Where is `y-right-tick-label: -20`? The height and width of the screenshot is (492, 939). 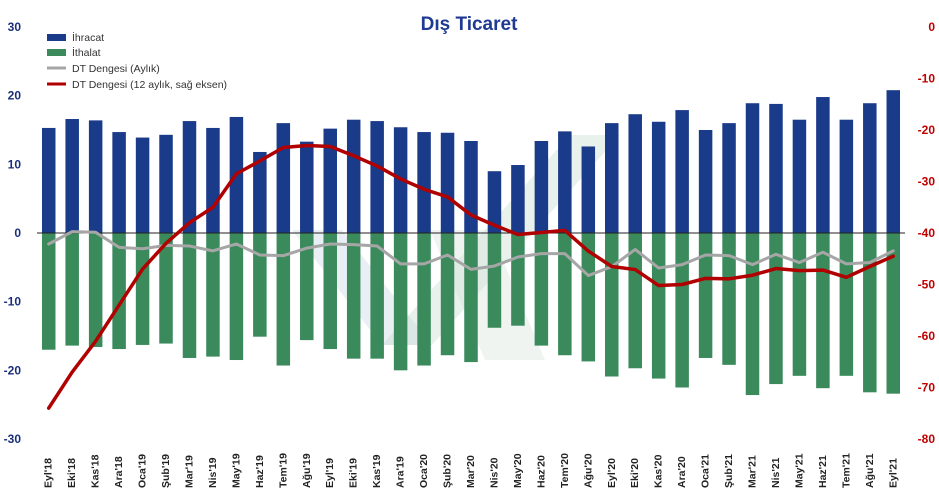
y-right-tick-label: -20 is located at coordinates (927, 130).